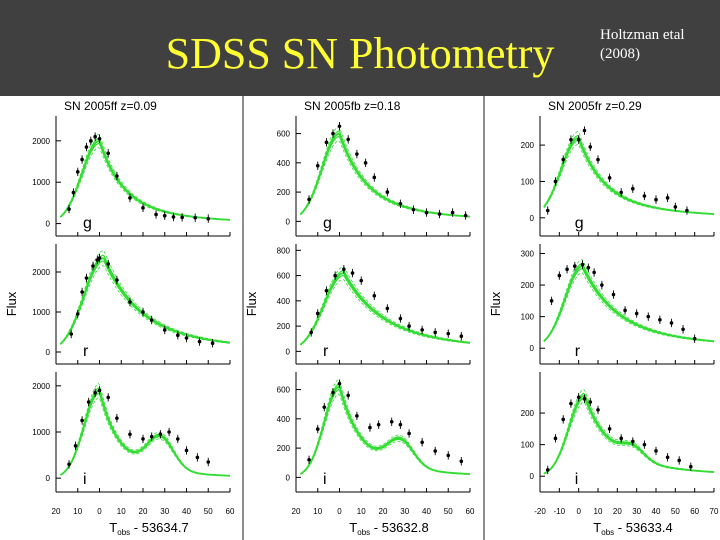  I want to click on y-tick-label: 2000, so click(41, 272).